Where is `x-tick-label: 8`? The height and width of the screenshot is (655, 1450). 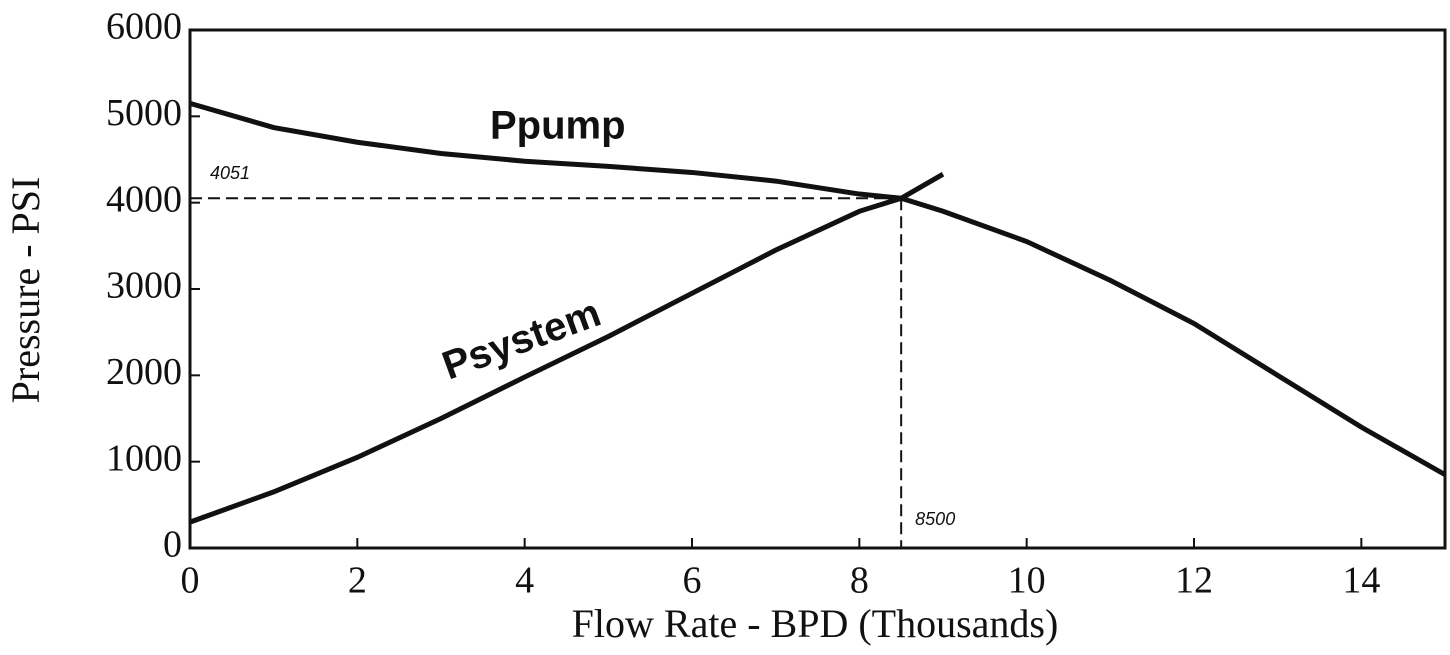
x-tick-label: 8 is located at coordinates (859, 581).